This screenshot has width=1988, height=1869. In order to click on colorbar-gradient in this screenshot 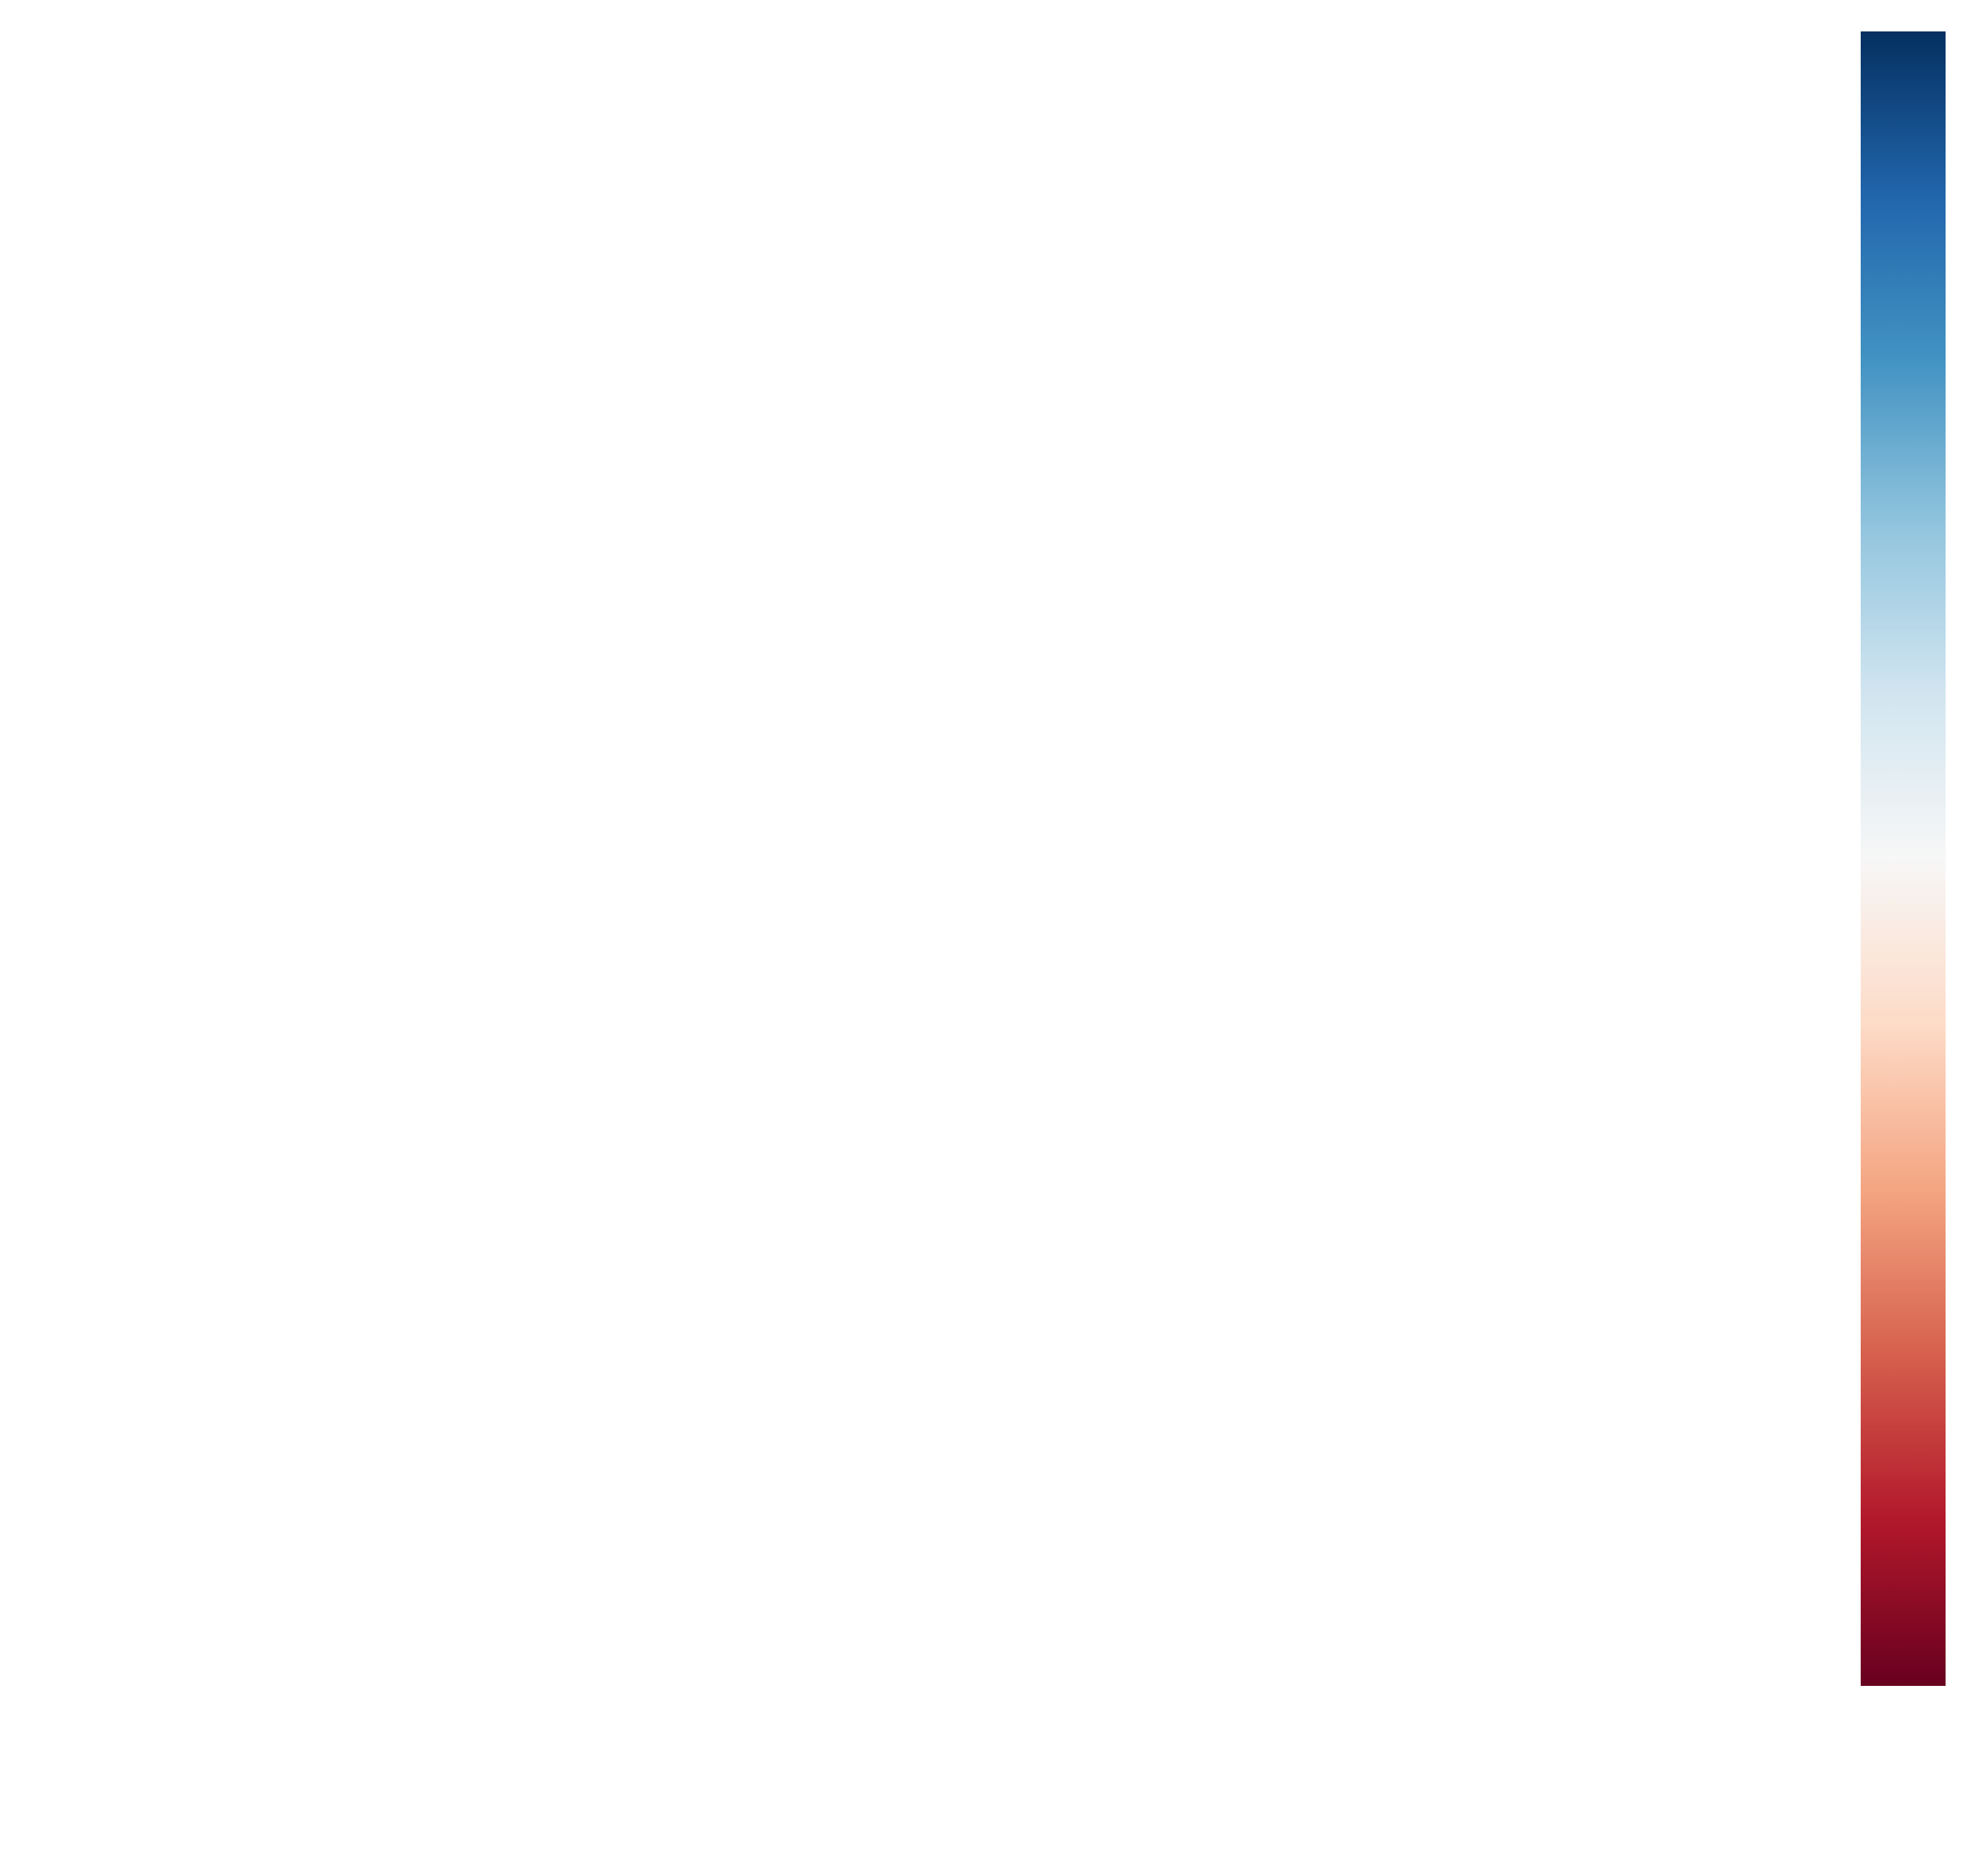, I will do `click(1903, 858)`.